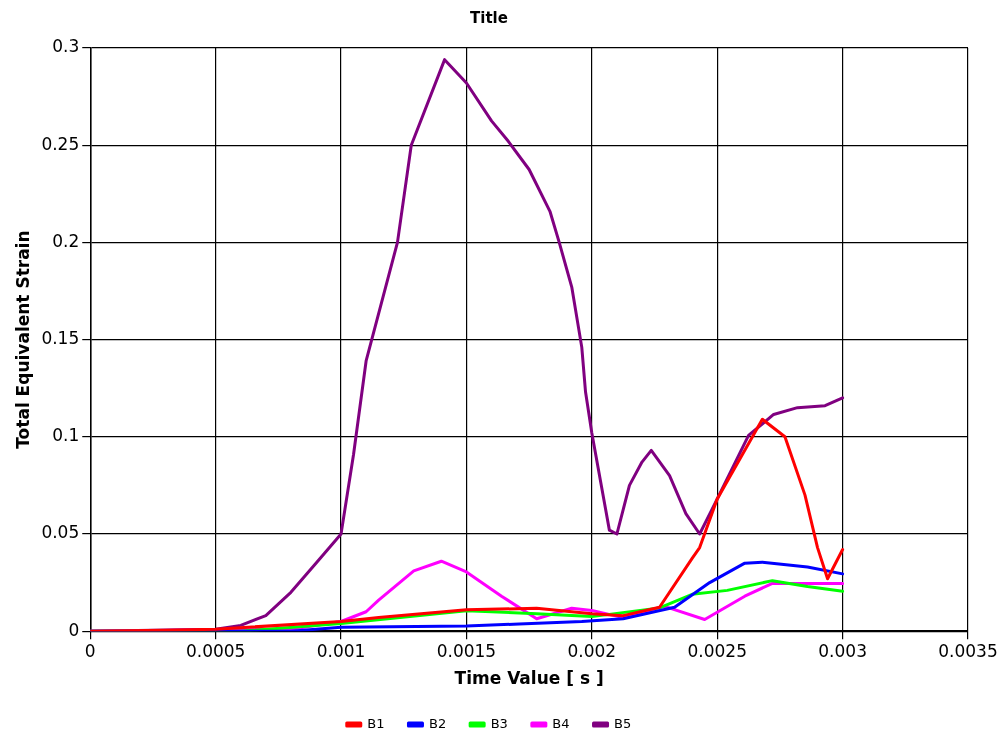  What do you see at coordinates (74, 629) in the screenshot?
I see `y-tick-label: 0` at bounding box center [74, 629].